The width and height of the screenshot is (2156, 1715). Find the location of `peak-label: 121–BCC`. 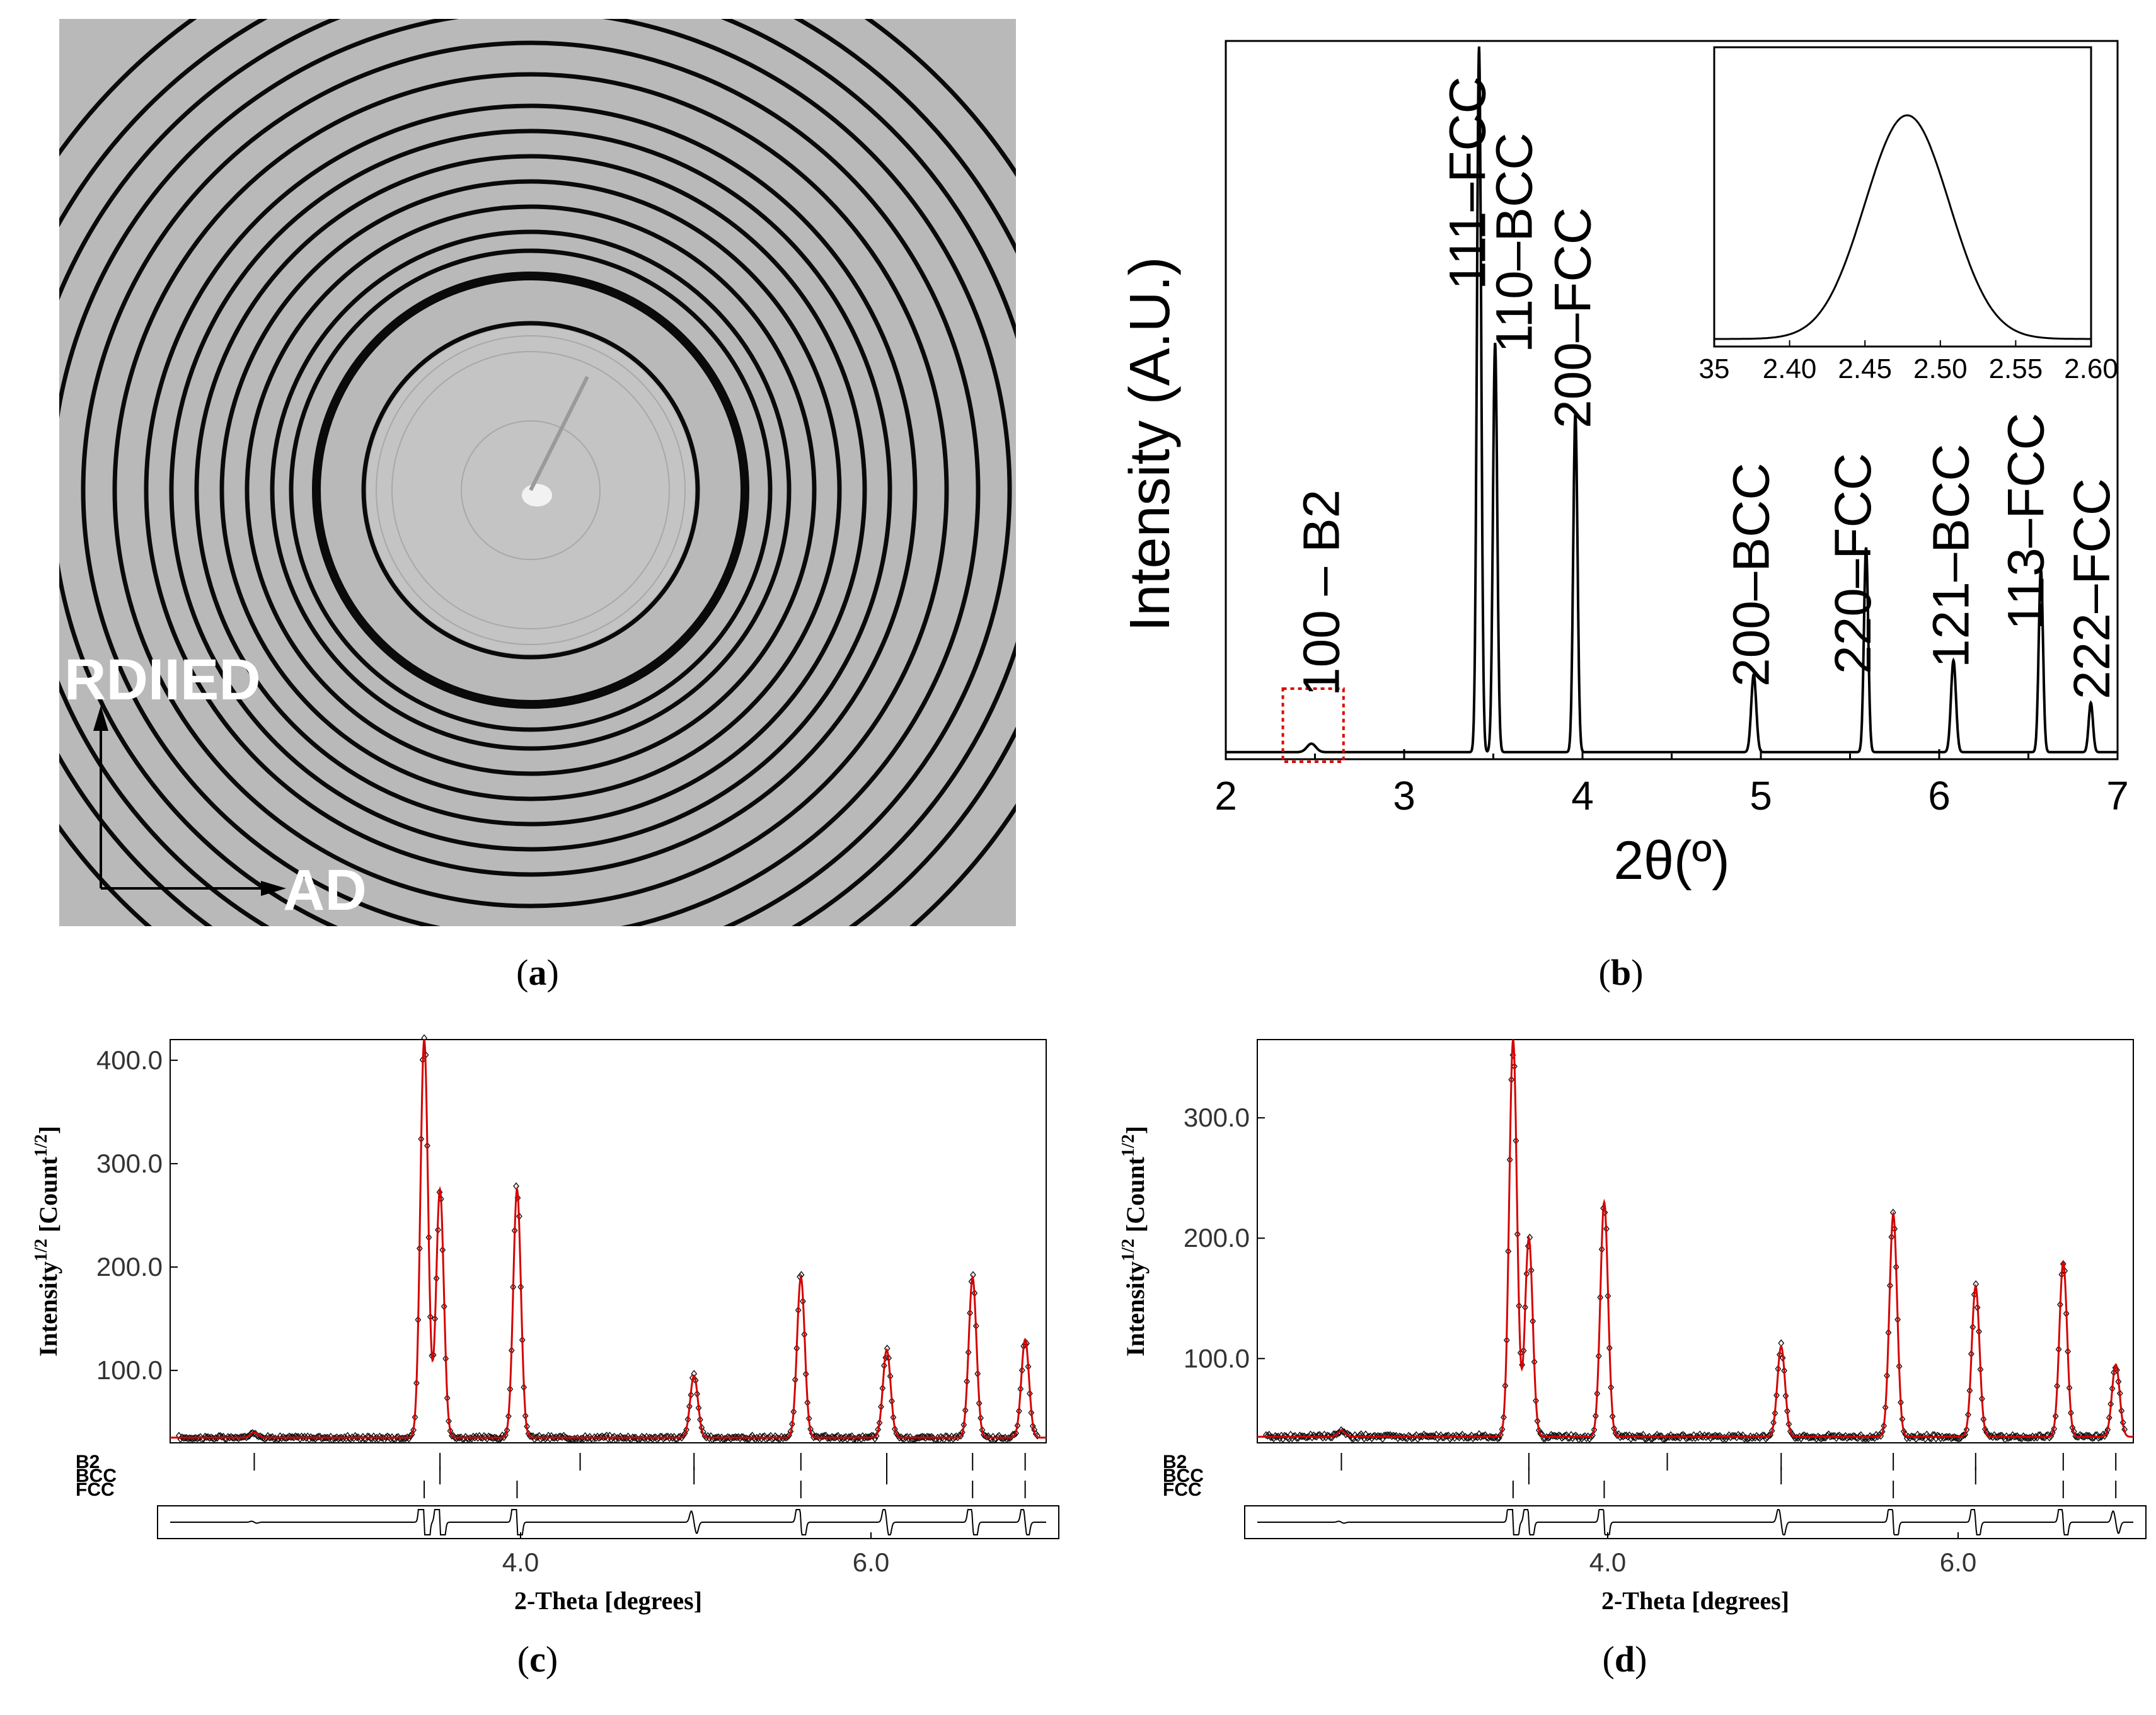

peak-label: 121–BCC is located at coordinates (1952, 556).